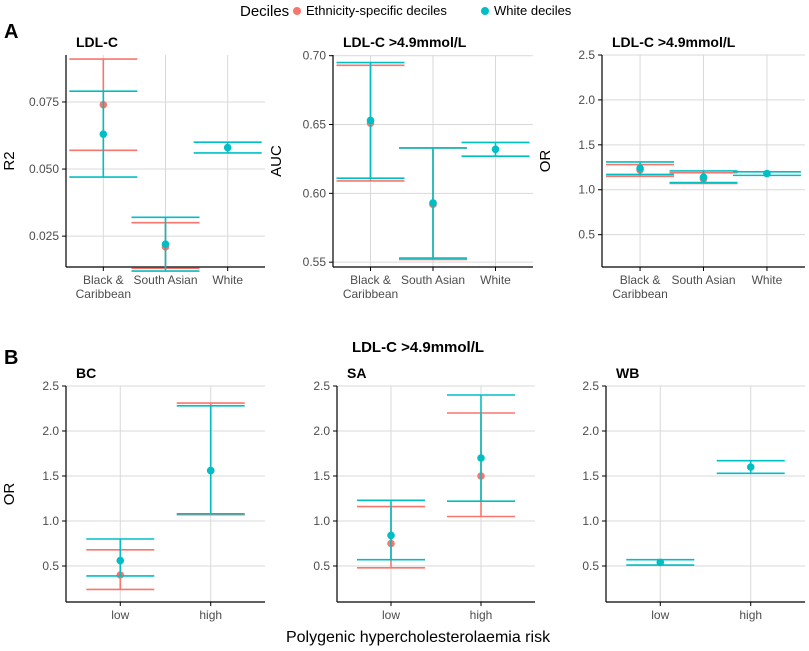 This screenshot has height=651, width=809. I want to click on chart-panel-b3: 0.5 1.0 1.5 2.0 2.5 low high WB, so click(693, 493).